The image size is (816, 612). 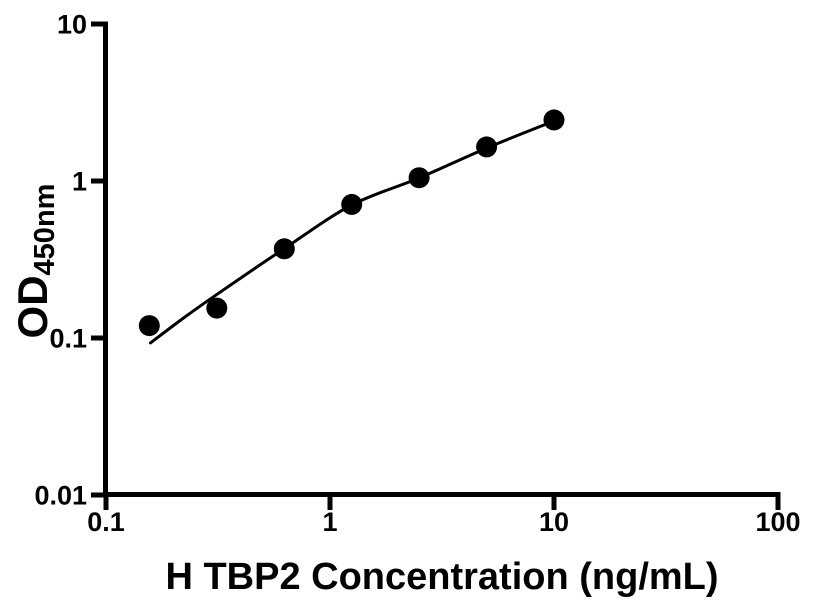 I want to click on y-tick-label: 0.1, so click(x=68, y=339).